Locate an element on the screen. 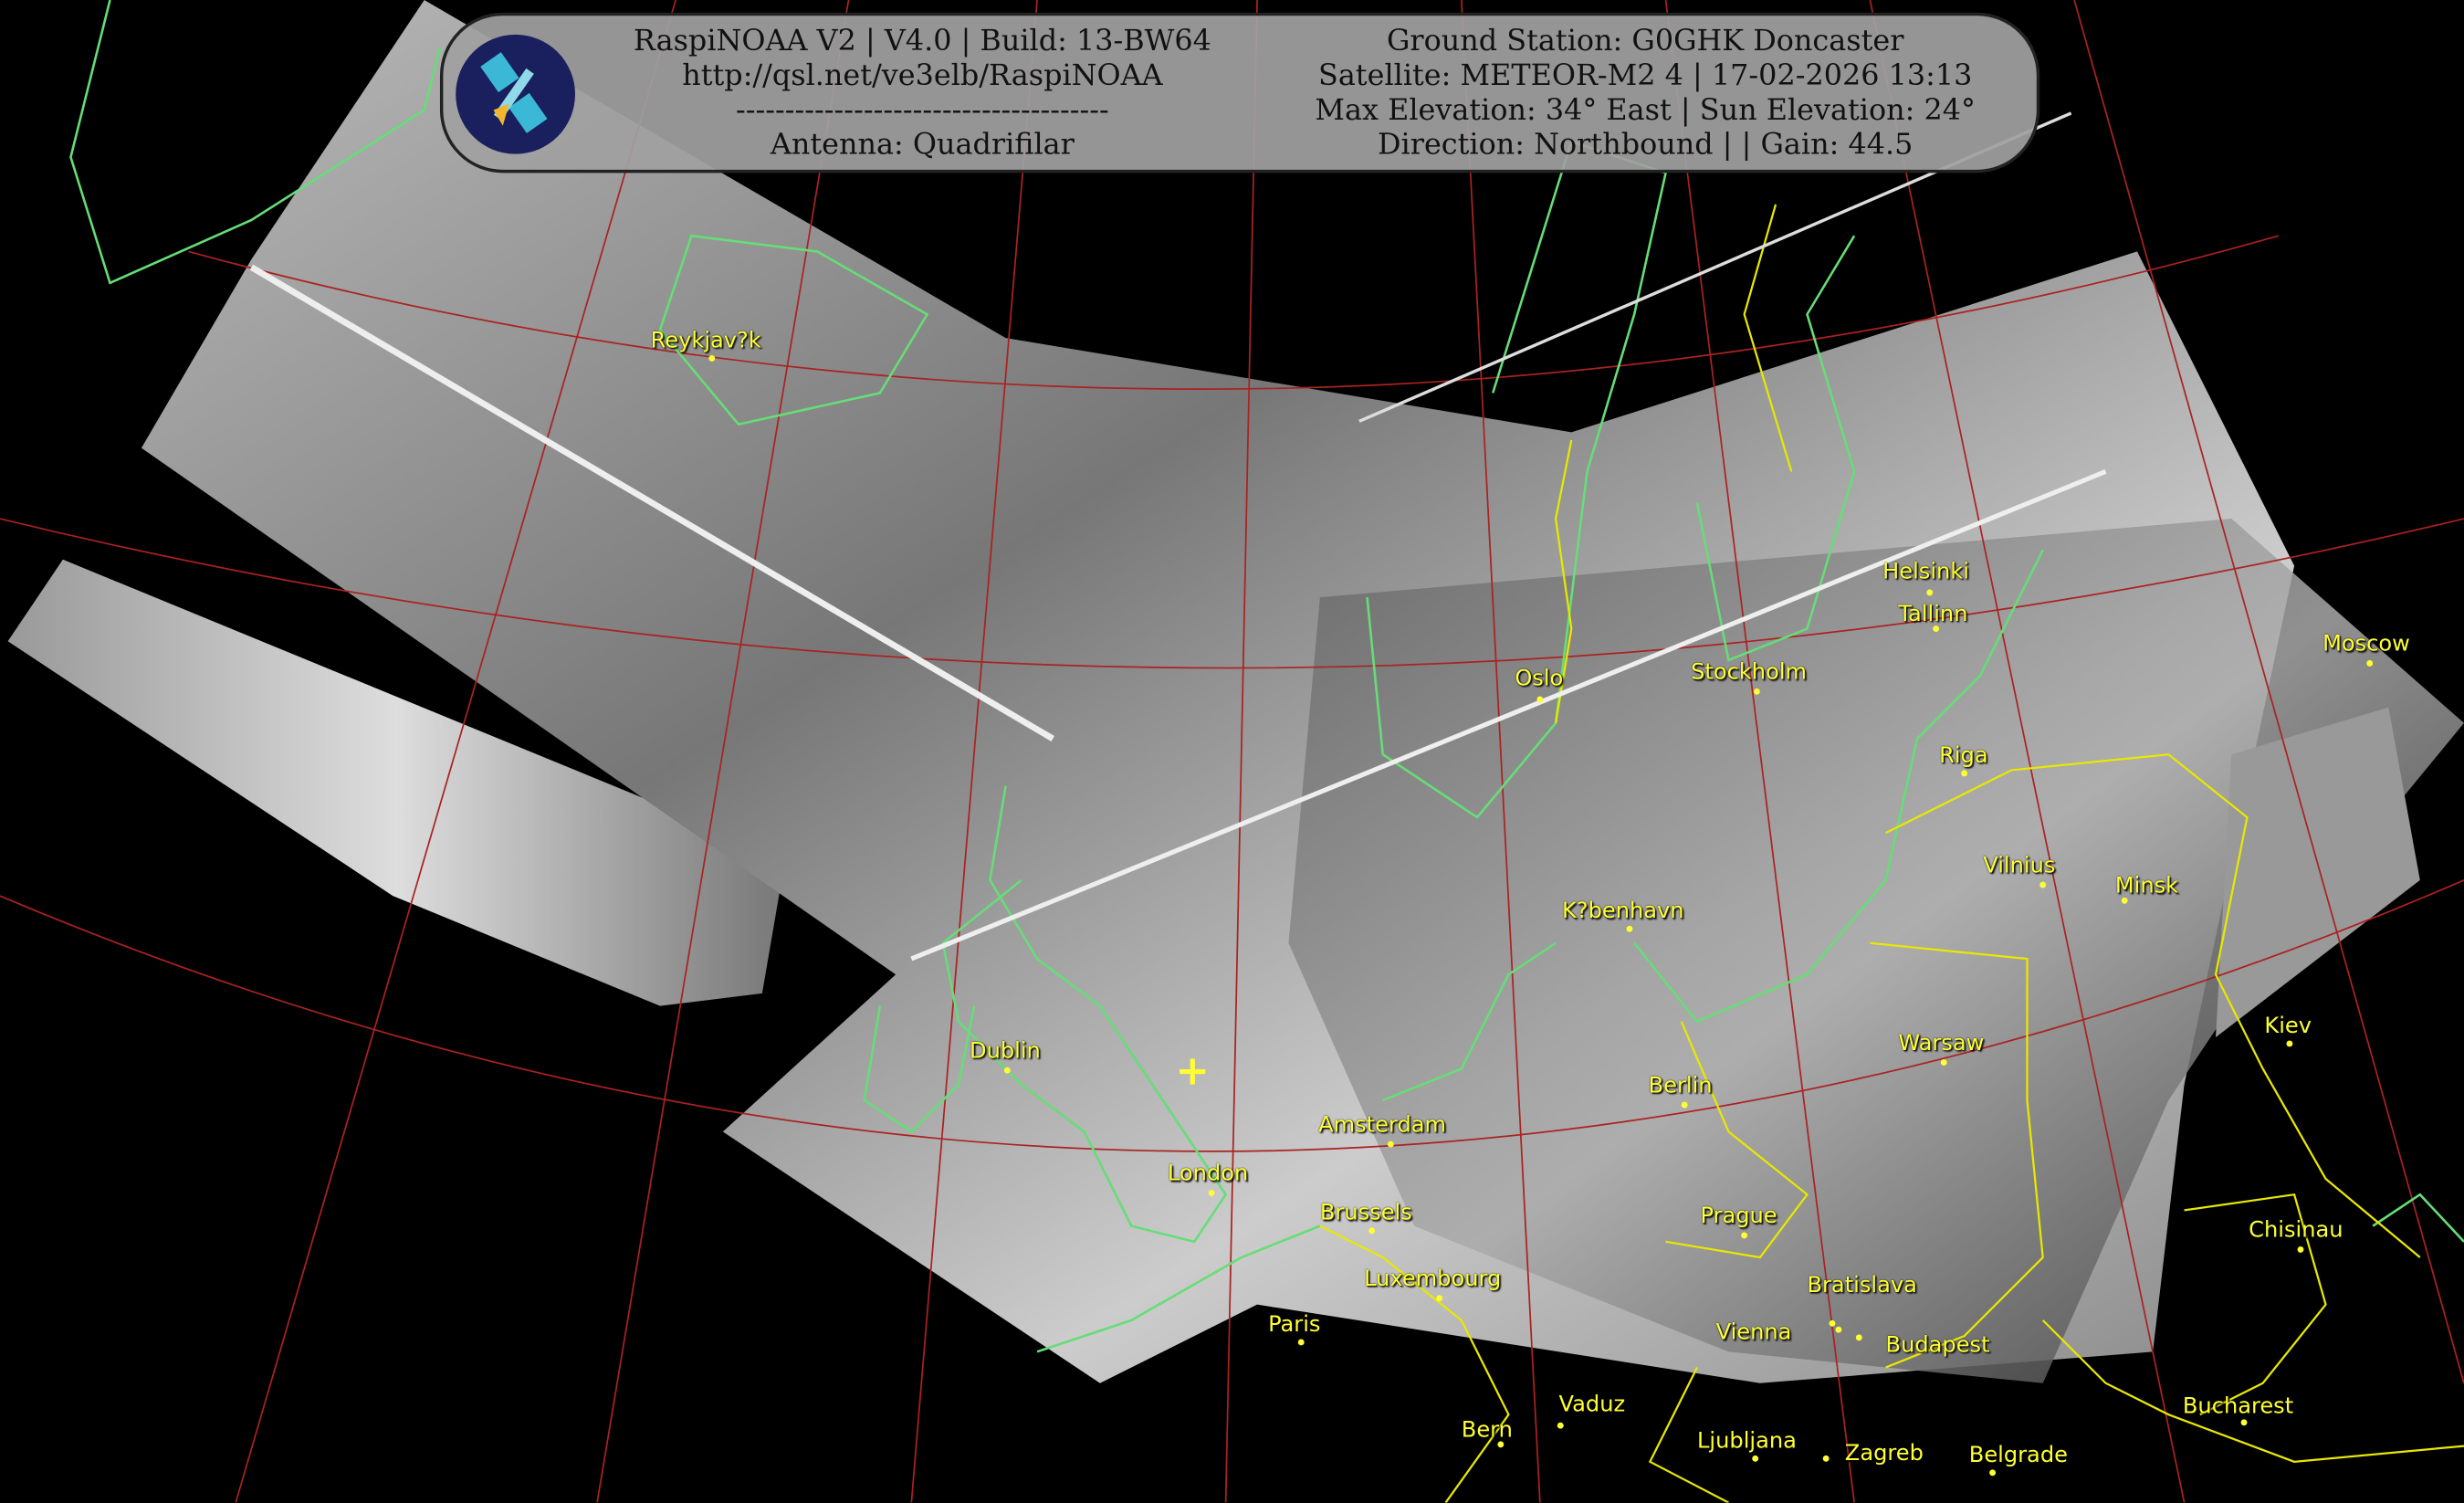 This screenshot has width=2464, height=1503. city-label: Oslo is located at coordinates (1540, 679).